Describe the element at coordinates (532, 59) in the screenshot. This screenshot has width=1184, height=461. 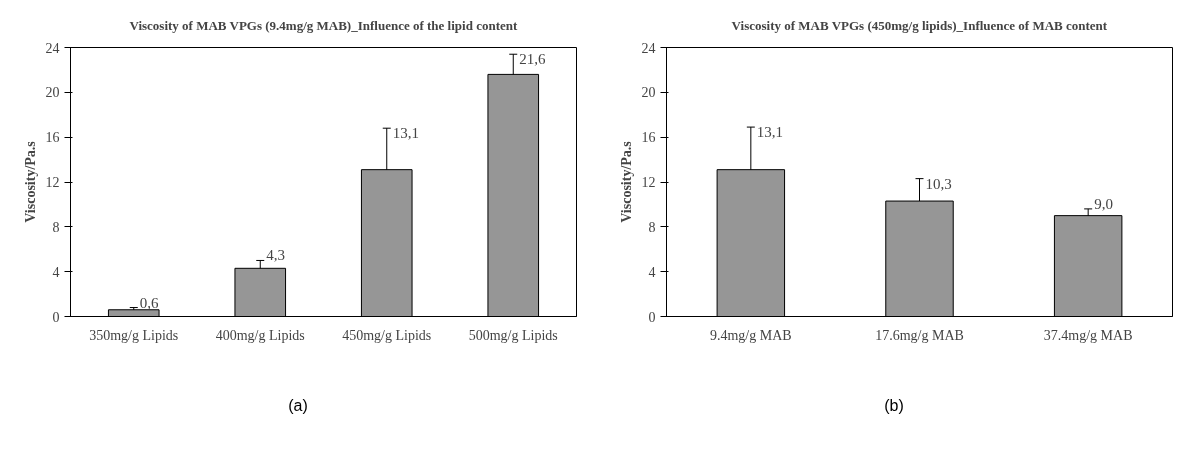
I see `data-label: 21,6` at that location.